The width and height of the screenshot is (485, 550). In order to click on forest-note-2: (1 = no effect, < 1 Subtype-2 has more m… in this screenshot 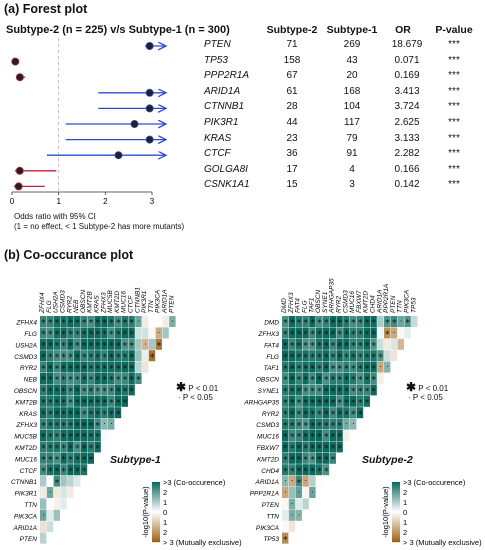, I will do `click(99, 226)`.